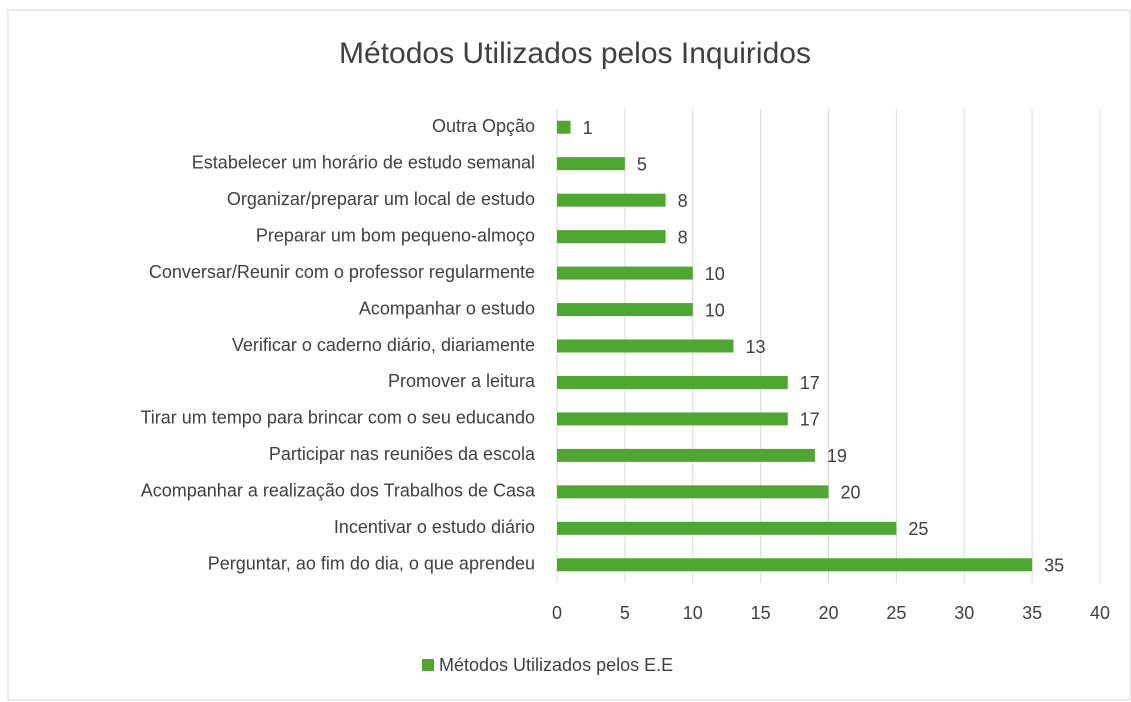  Describe the element at coordinates (693, 613) in the screenshot. I see `x-tick-label: 10` at that location.